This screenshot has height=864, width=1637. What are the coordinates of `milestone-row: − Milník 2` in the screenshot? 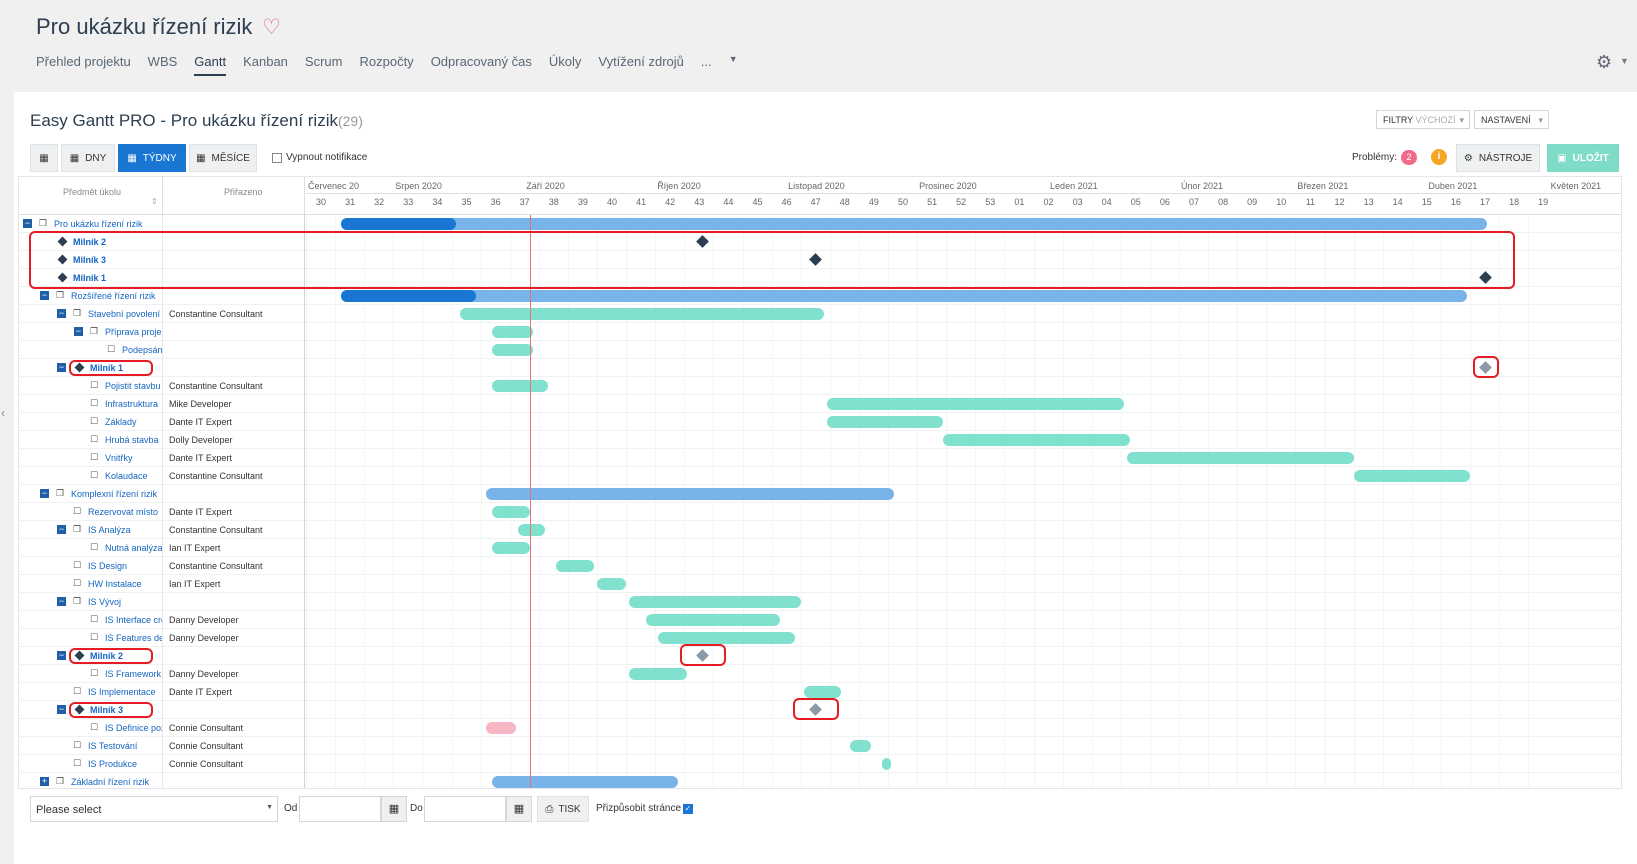 It's located at (820, 656).